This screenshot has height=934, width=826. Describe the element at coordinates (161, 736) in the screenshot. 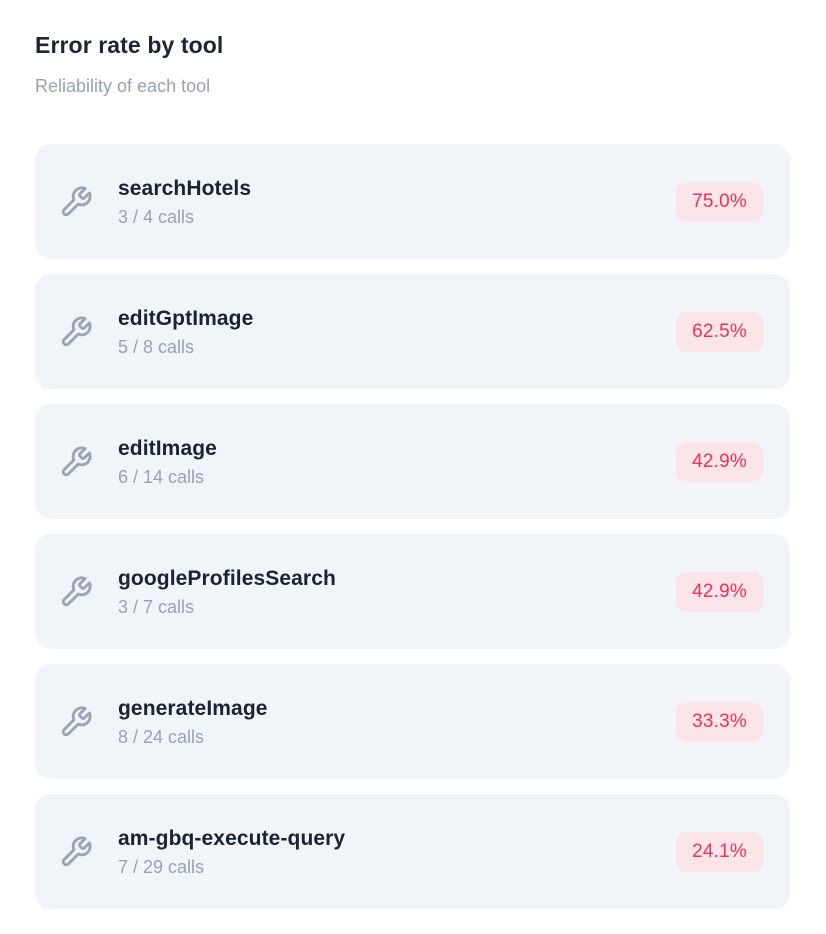

I see `tool-calls: 8 / 24 calls` at that location.